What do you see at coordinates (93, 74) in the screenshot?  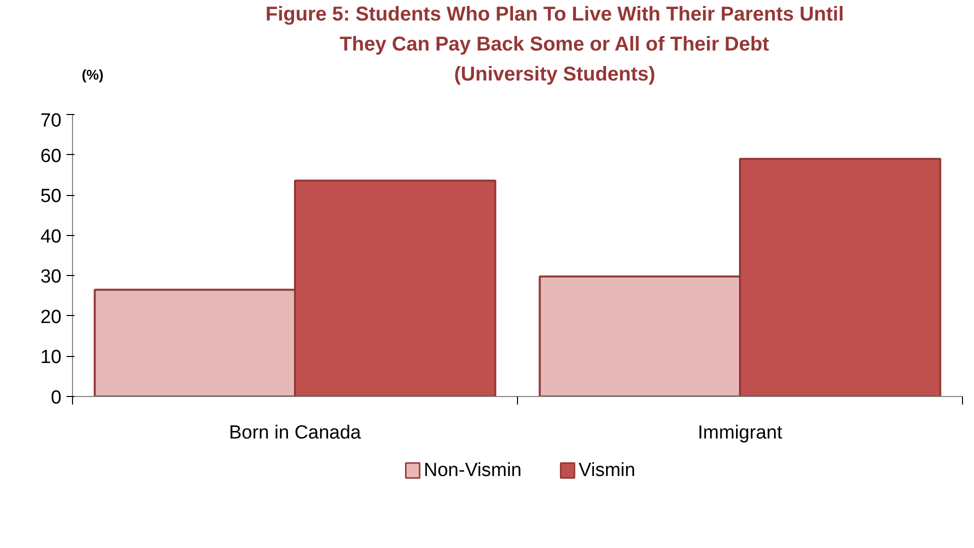 I see `y-axis-title: (%)` at bounding box center [93, 74].